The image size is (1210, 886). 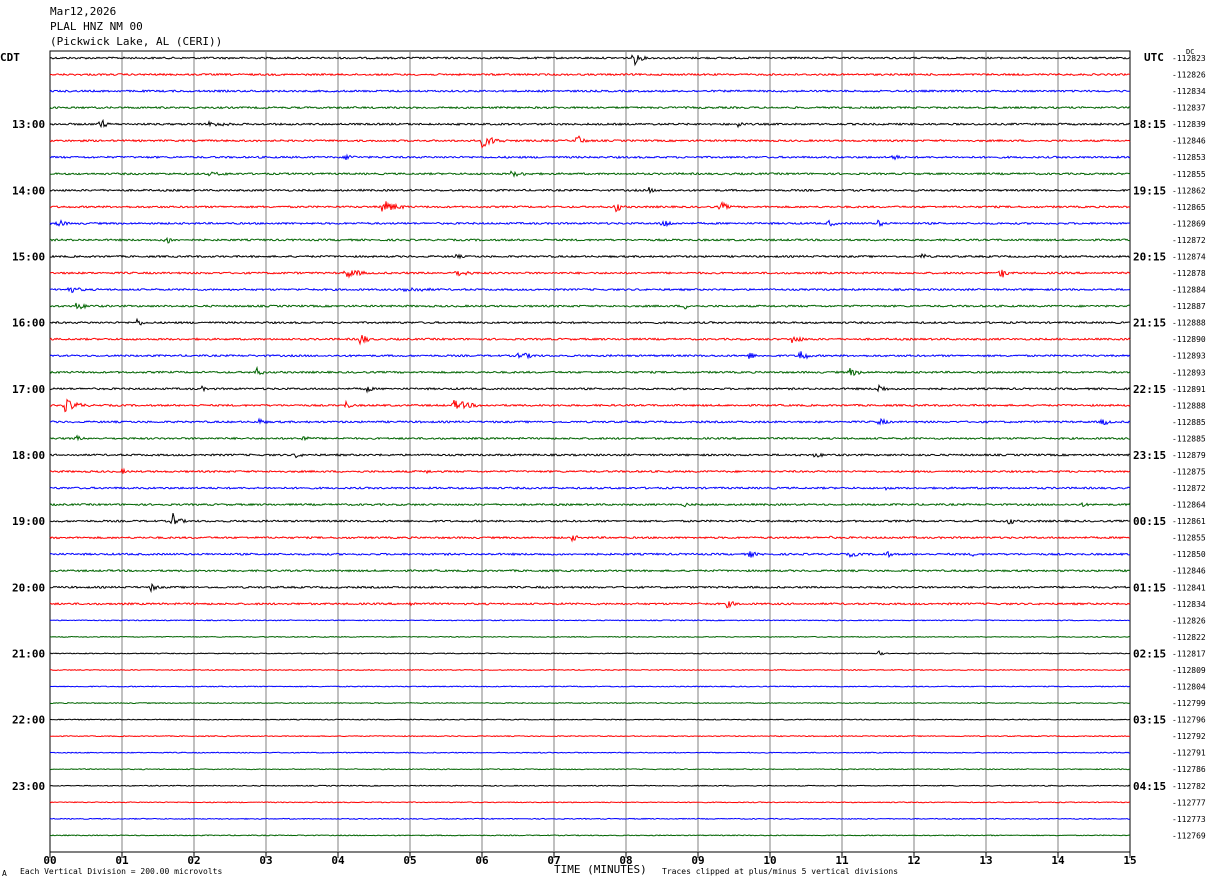 I want to click on dc-offset-label: -112855, so click(x=1189, y=538).